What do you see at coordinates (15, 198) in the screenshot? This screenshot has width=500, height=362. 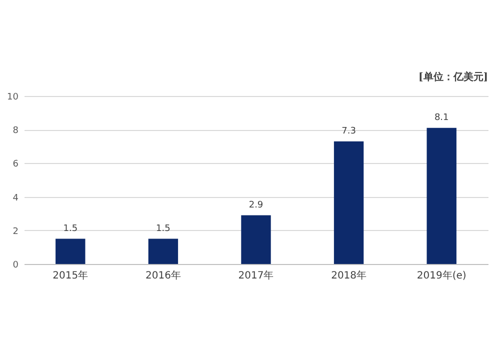 I see `y-tick-label: 4` at bounding box center [15, 198].